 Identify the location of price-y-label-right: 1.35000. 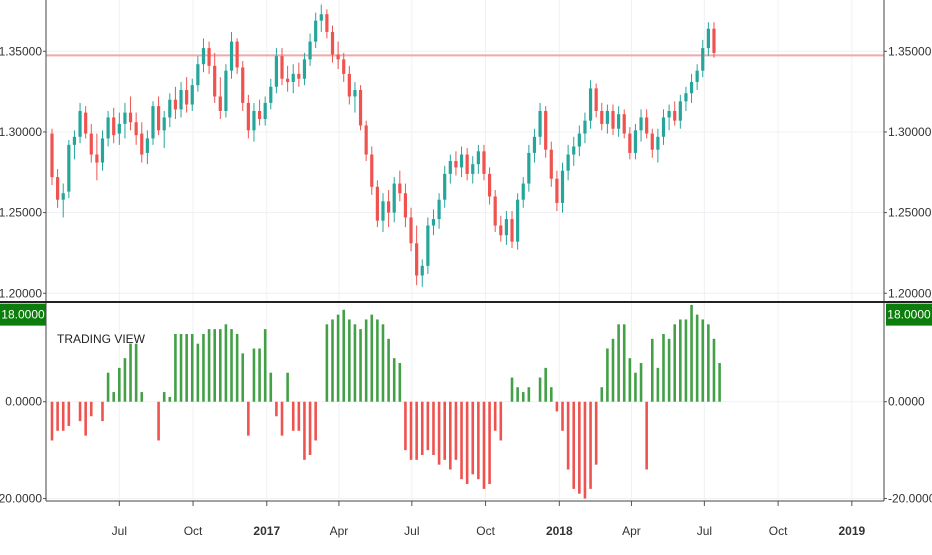
(910, 51).